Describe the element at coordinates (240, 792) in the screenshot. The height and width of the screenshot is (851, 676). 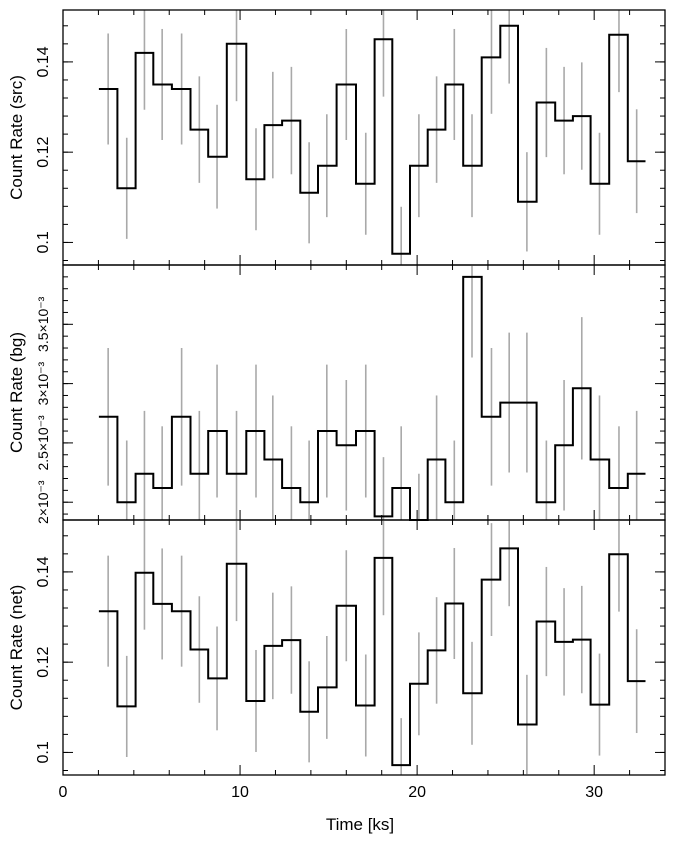
I see `x-tick-label: 10` at that location.